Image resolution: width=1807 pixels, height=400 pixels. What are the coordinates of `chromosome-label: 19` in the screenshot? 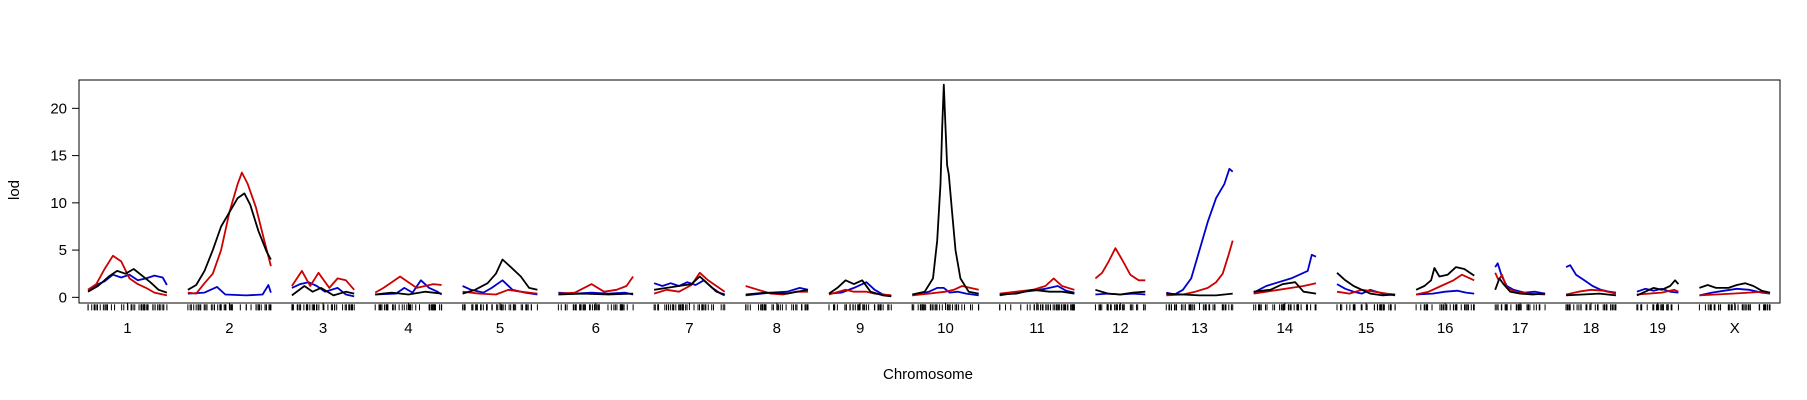 It's located at (1657, 328).